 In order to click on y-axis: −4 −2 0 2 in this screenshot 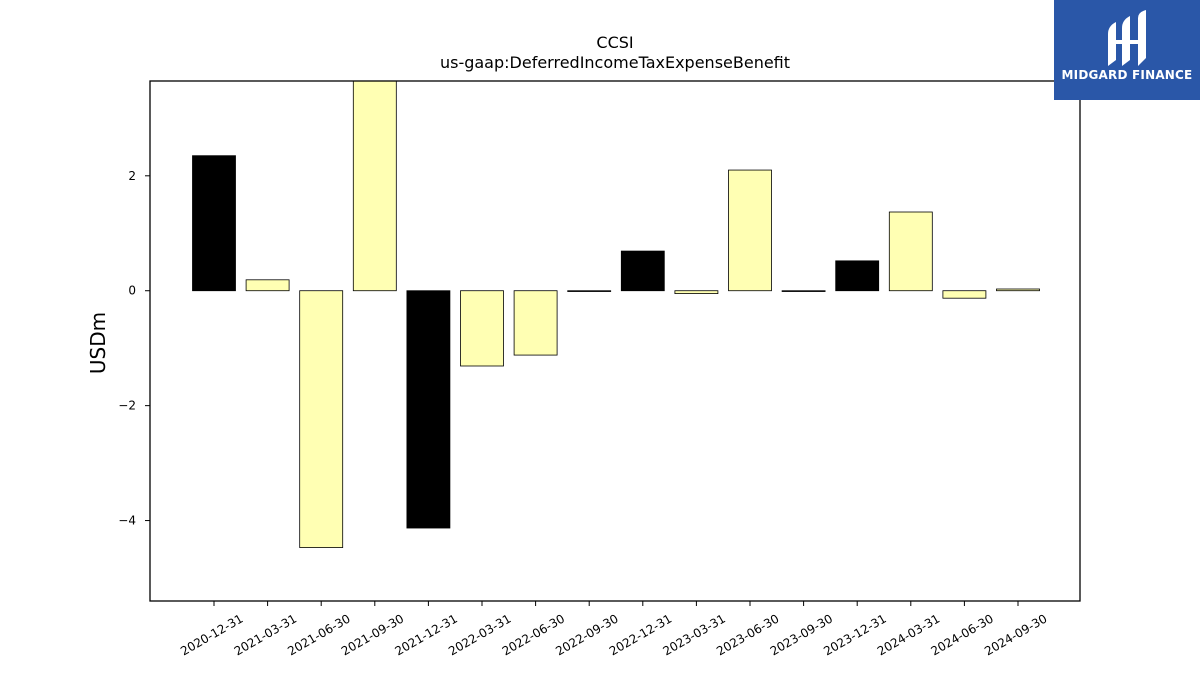, I will do `click(134, 348)`.